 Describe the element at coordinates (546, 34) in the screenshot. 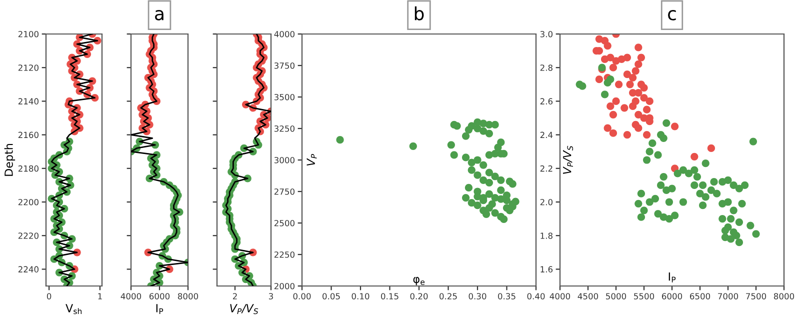

I see `y-tick-label: 3.0` at that location.